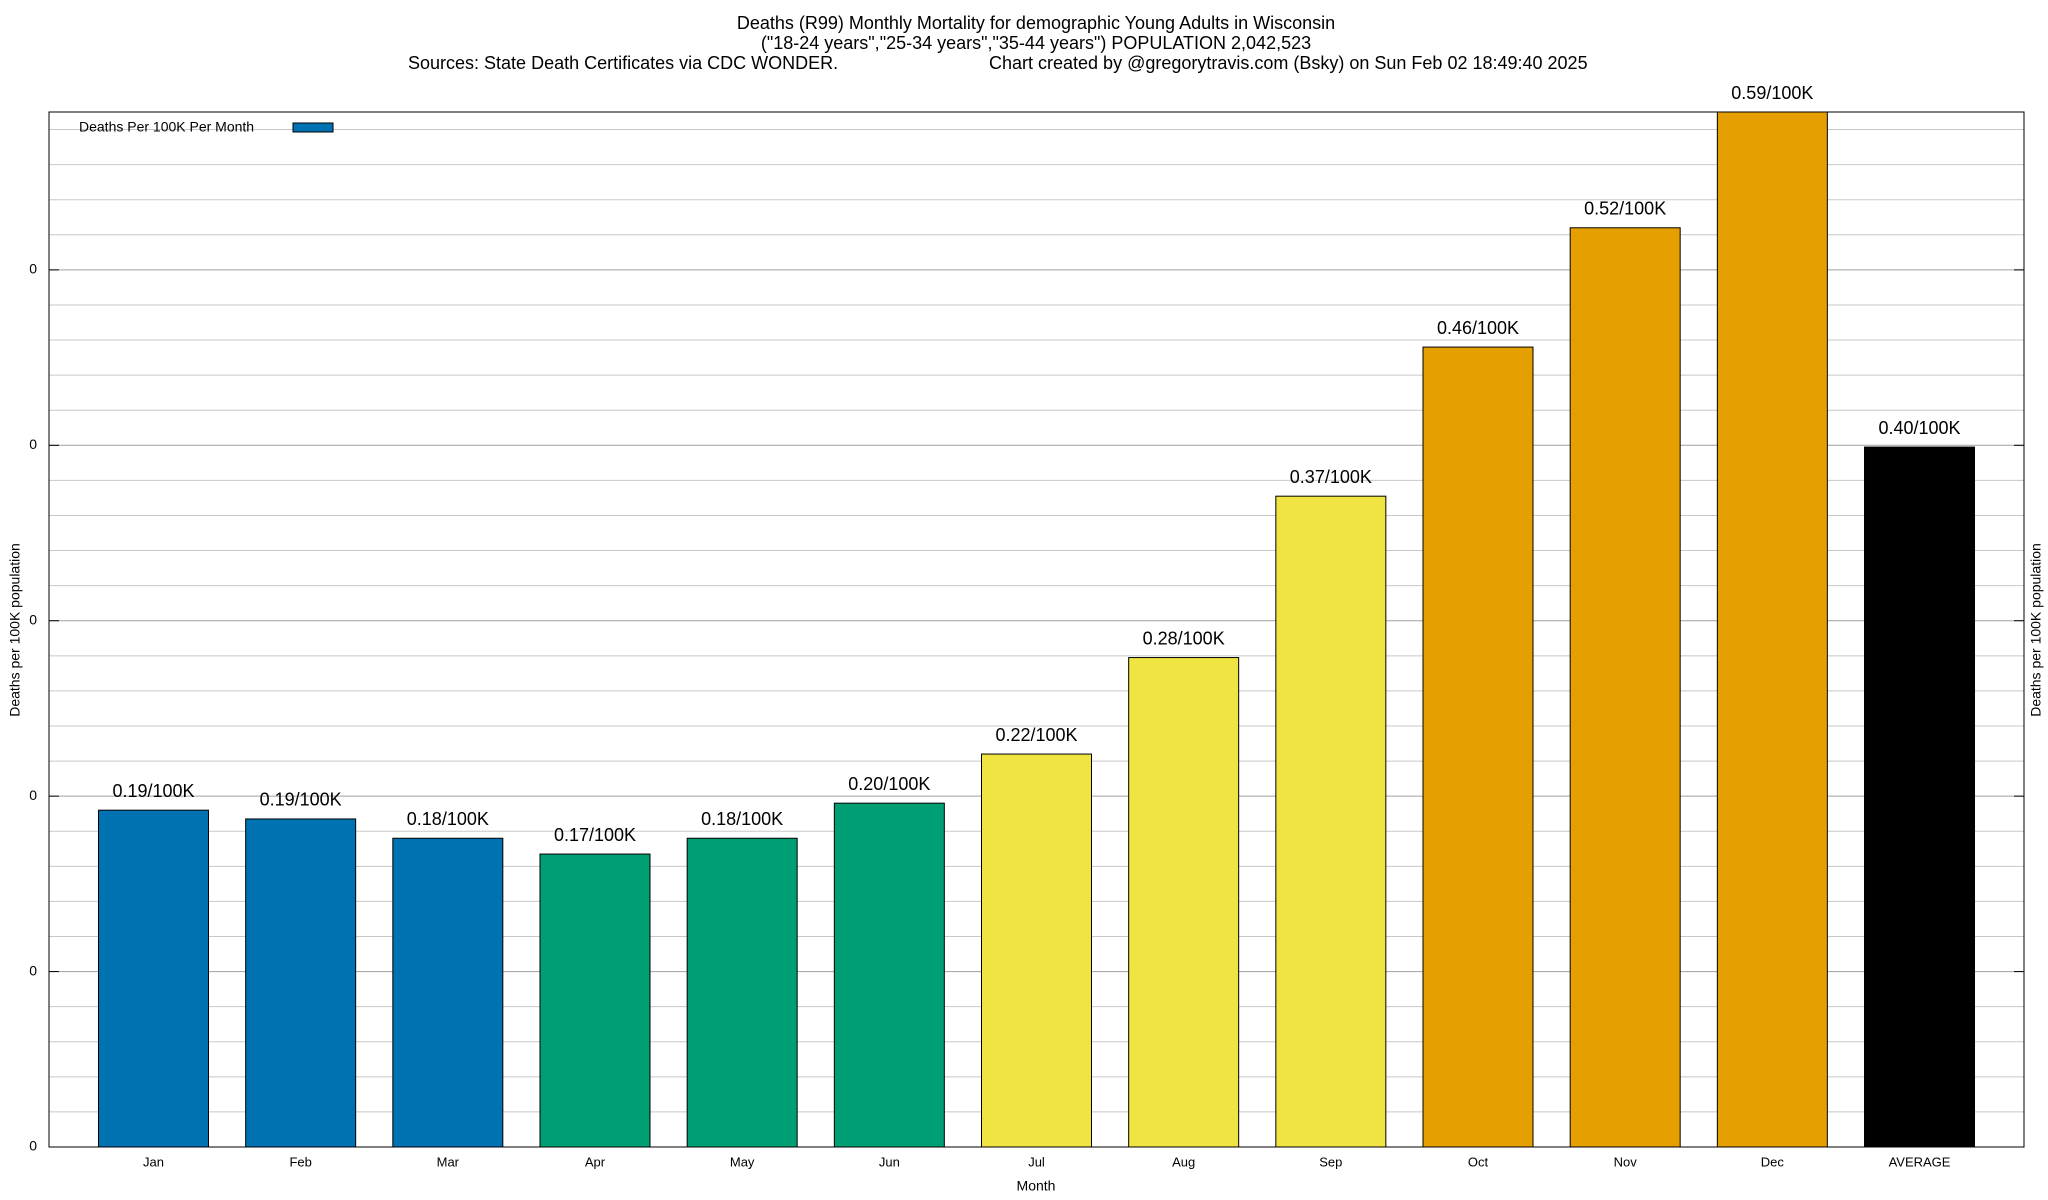  Describe the element at coordinates (1036, 1186) in the screenshot. I see `x-axis-label: Month` at that location.